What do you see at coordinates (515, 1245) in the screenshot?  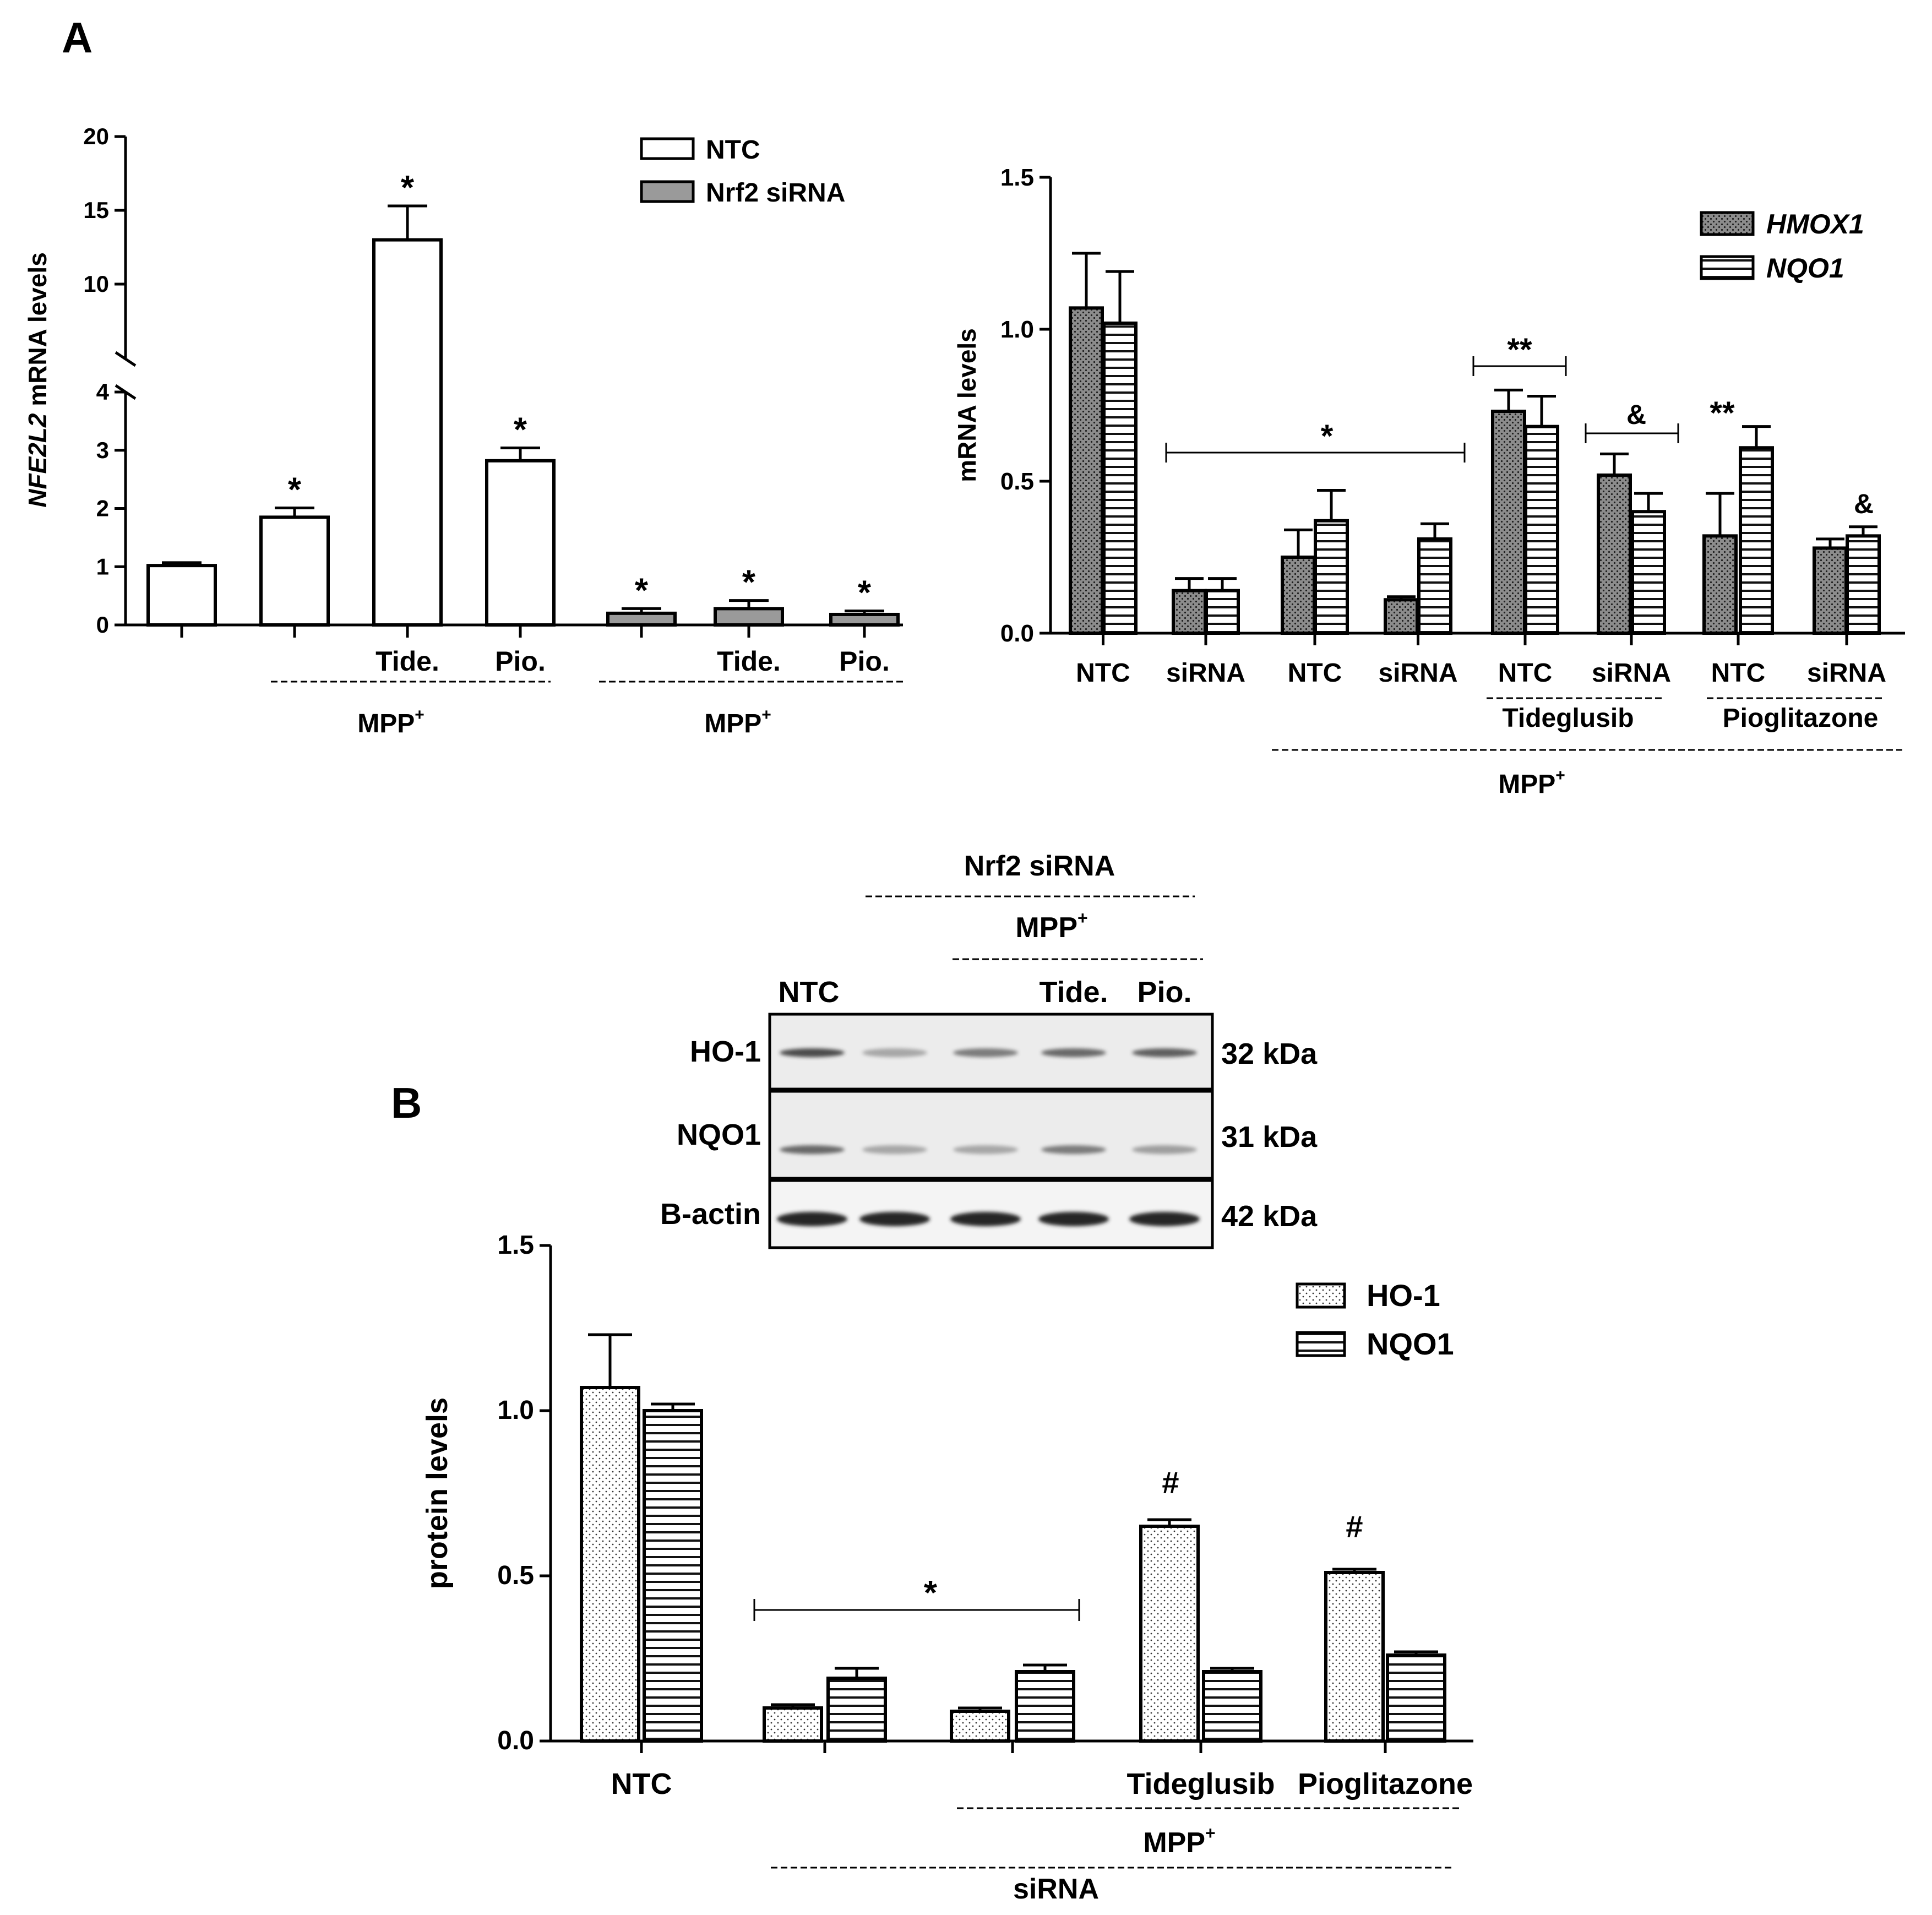 I see `b-tick-label-3: 1.5` at bounding box center [515, 1245].